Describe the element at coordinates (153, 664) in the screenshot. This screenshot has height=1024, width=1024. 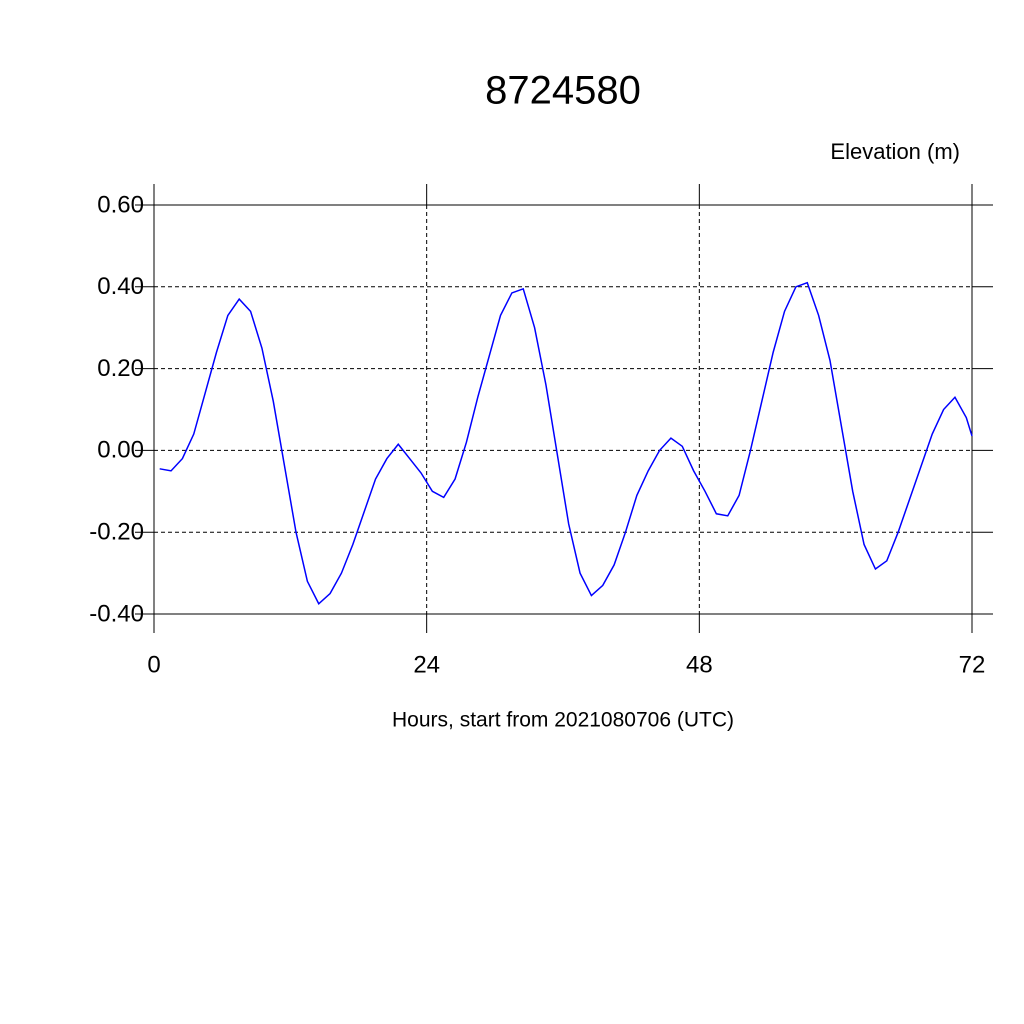
I see `x-tick-label: 0` at that location.